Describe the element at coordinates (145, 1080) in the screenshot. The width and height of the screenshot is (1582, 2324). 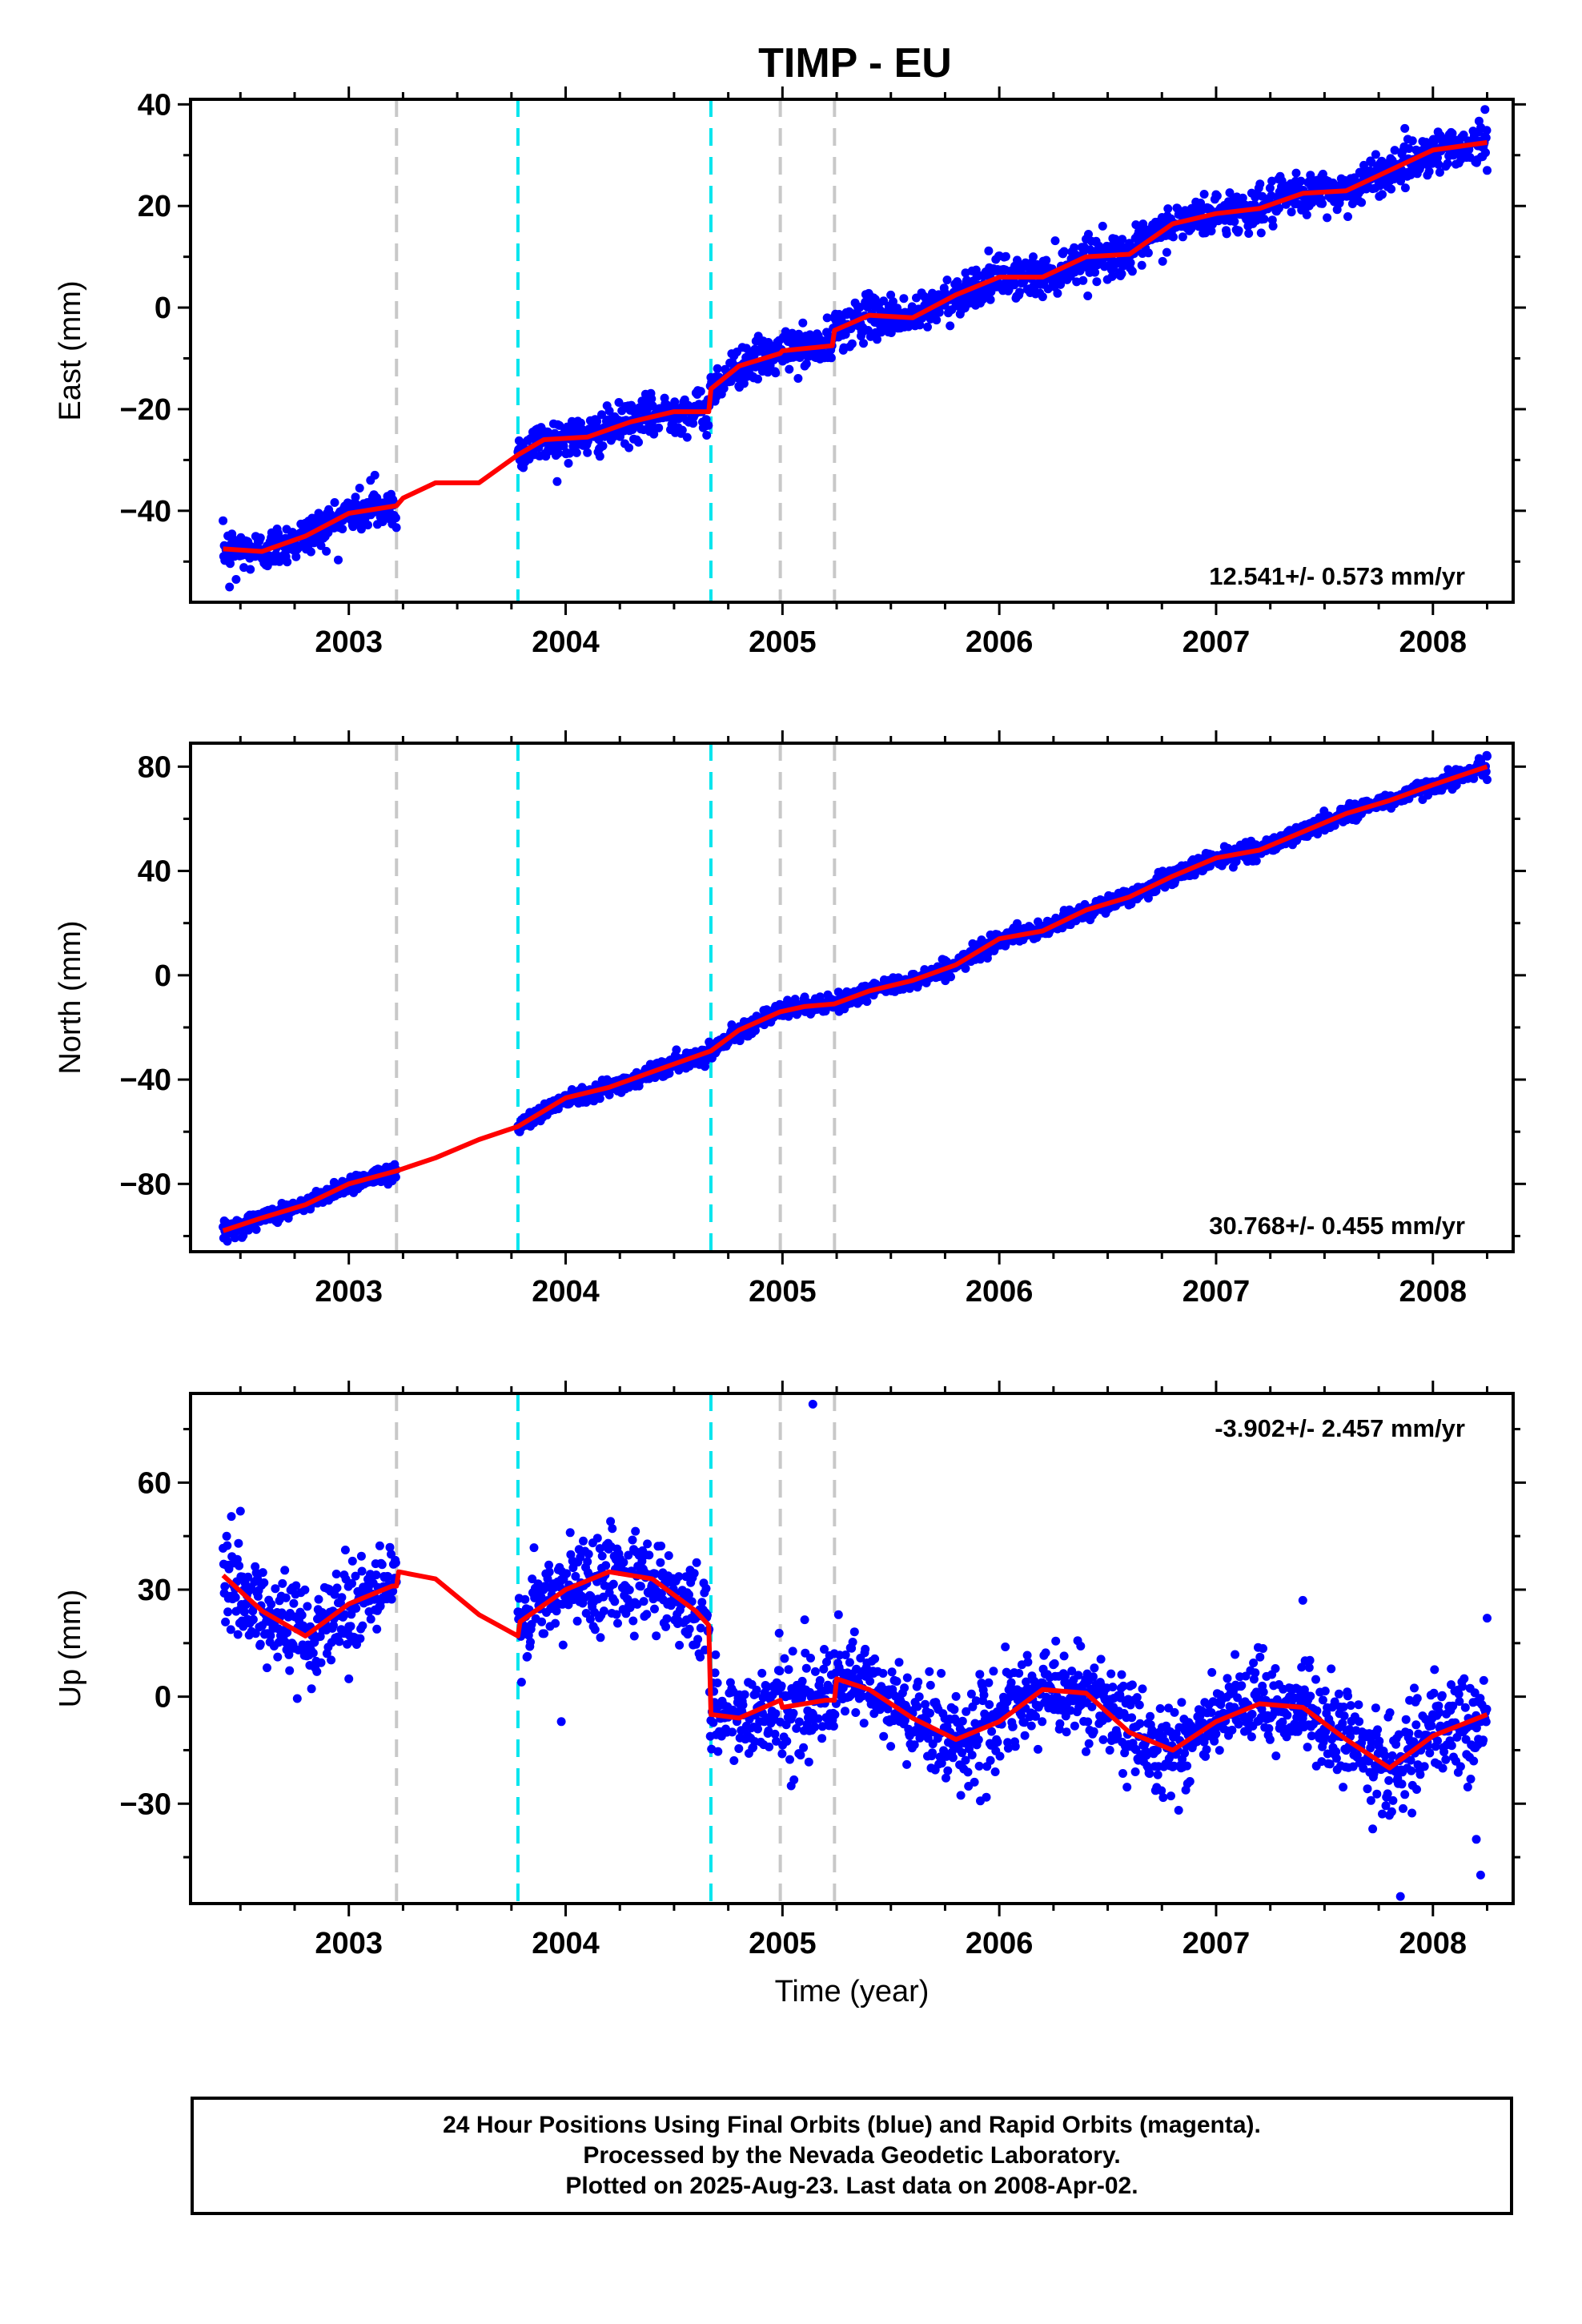
I see `y-tick-label: −40` at that location.